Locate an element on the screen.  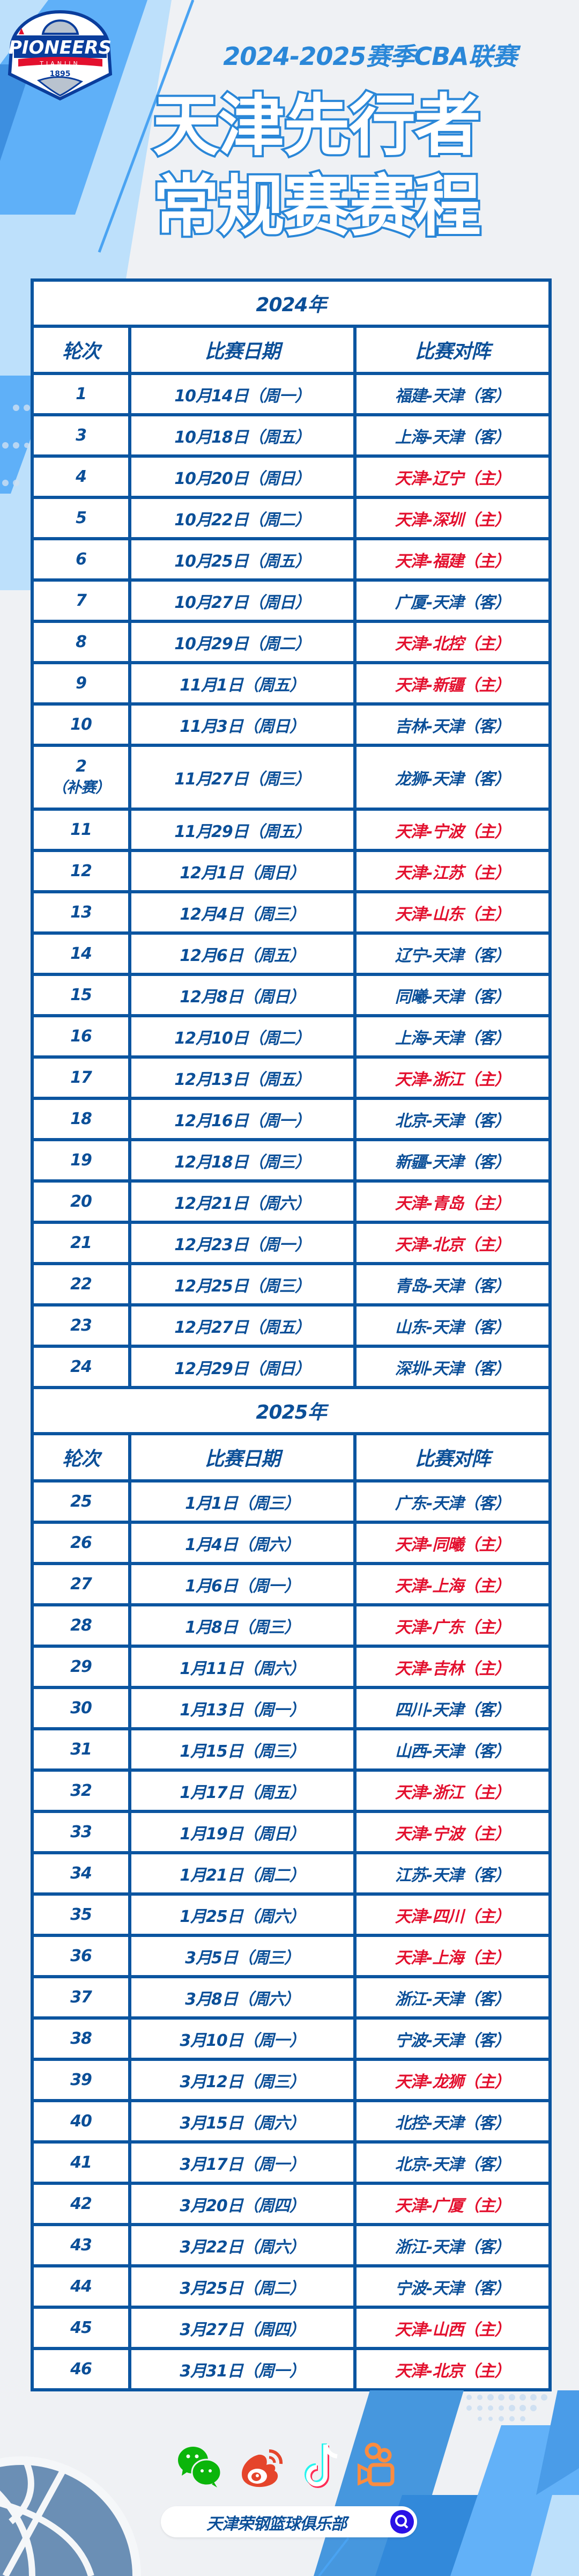
round-number: 28 is located at coordinates (81, 1625).